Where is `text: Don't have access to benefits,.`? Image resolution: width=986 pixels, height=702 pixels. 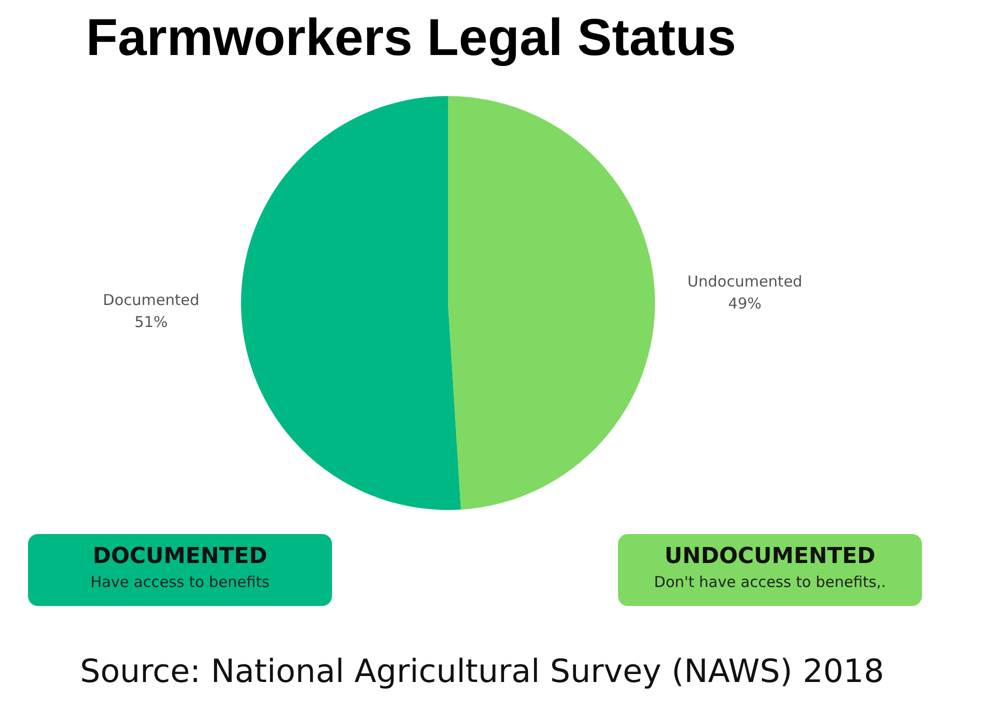 text: Don't have access to benefits,. is located at coordinates (770, 582).